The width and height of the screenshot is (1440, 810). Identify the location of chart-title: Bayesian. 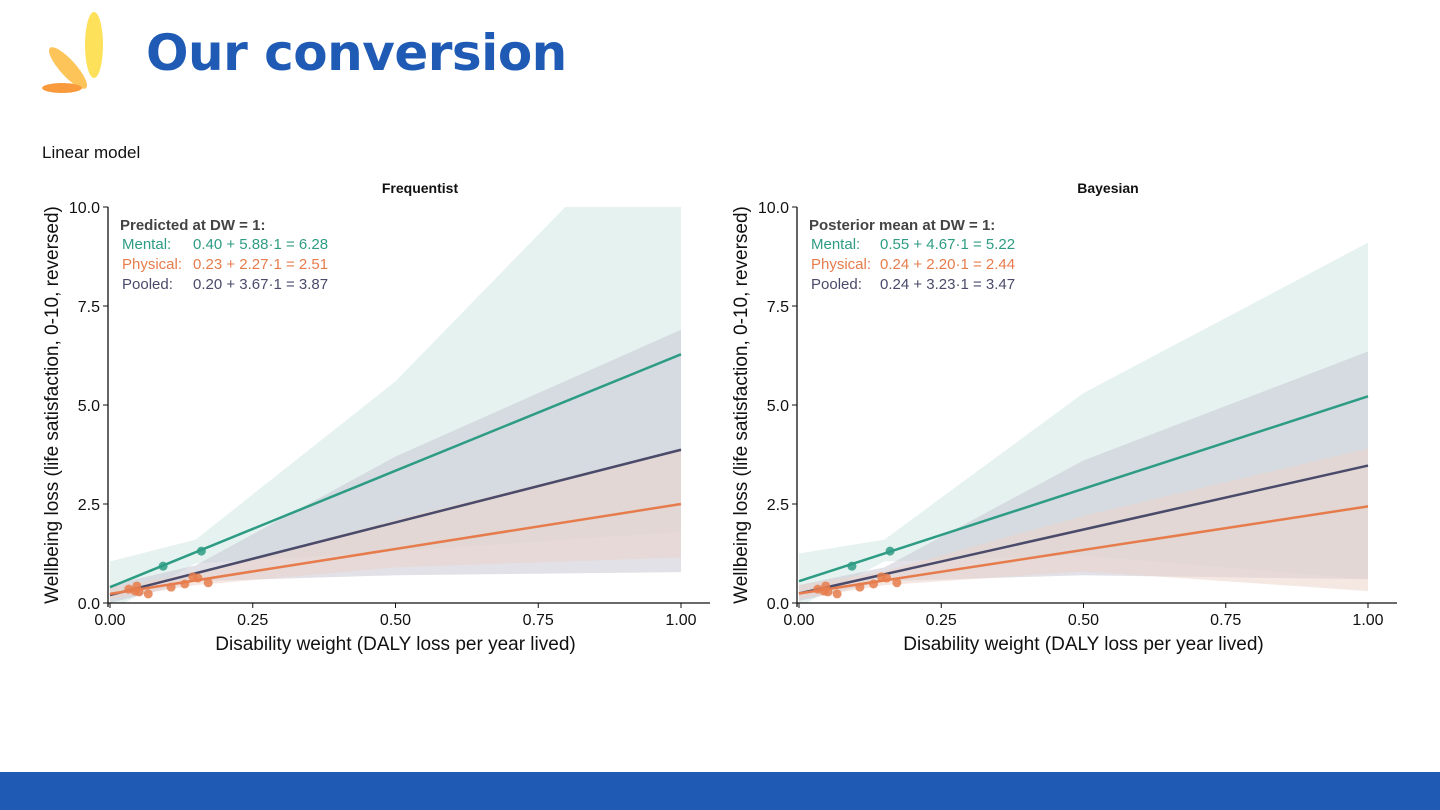
(1107, 188).